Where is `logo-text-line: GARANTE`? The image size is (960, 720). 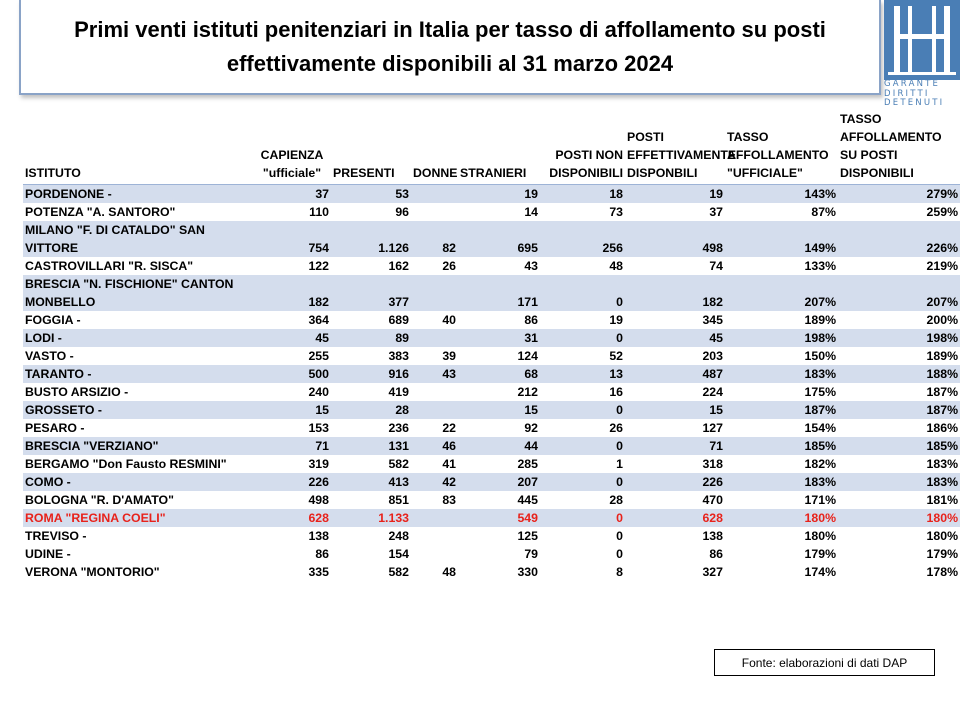
logo-text-line: GARANTE is located at coordinates (912, 84).